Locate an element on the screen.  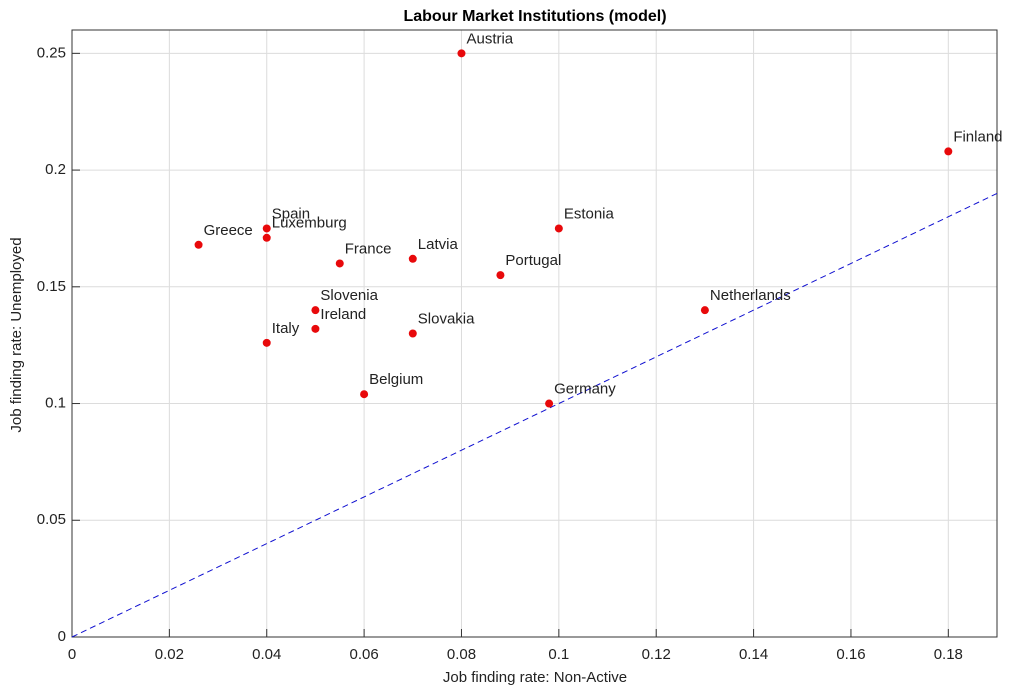
point-label: Slovenia is located at coordinates (349, 295).